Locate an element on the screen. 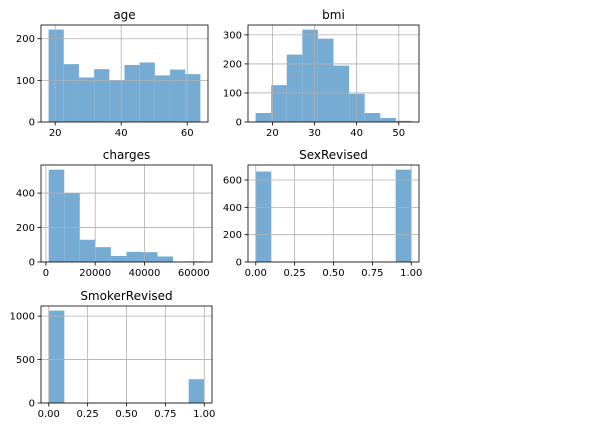  y-tick-label: 600 is located at coordinates (232, 181).